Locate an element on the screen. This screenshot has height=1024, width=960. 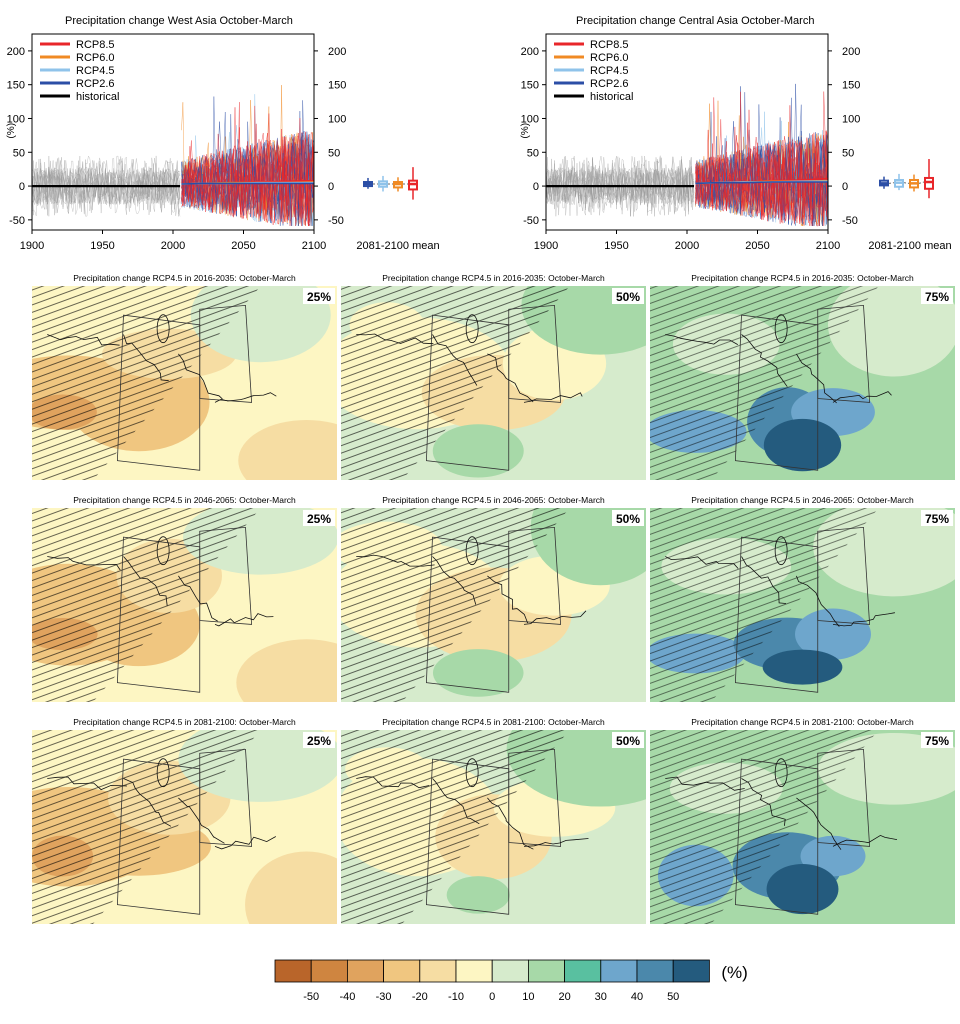
y-tick-label-right: 200 is located at coordinates (337, 52).